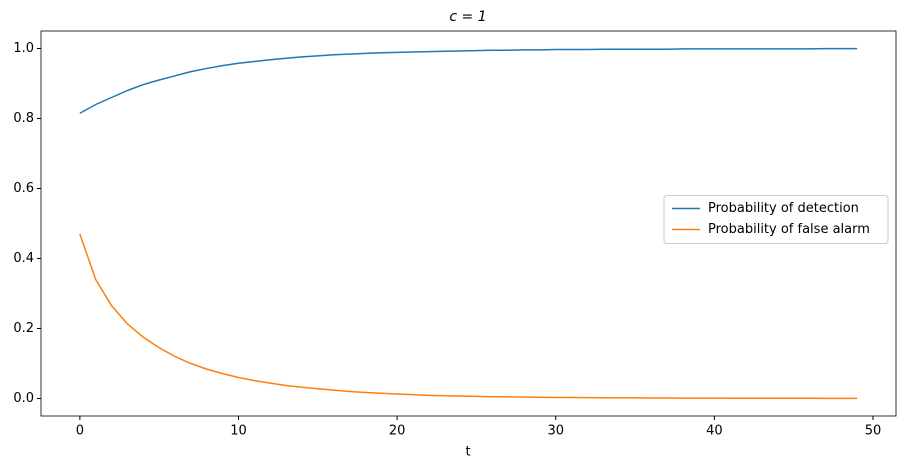  I want to click on y-tick-label: 0.6, so click(23, 188).